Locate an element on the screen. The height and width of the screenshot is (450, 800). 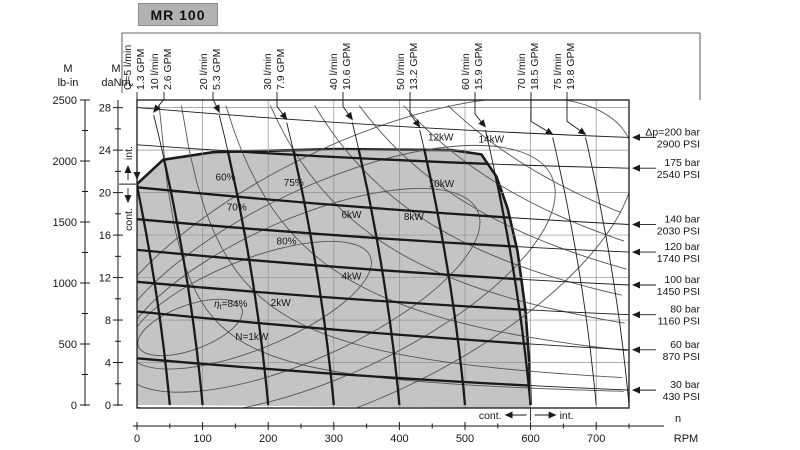
pressure-label-bar: 80 bar is located at coordinates (685, 310).